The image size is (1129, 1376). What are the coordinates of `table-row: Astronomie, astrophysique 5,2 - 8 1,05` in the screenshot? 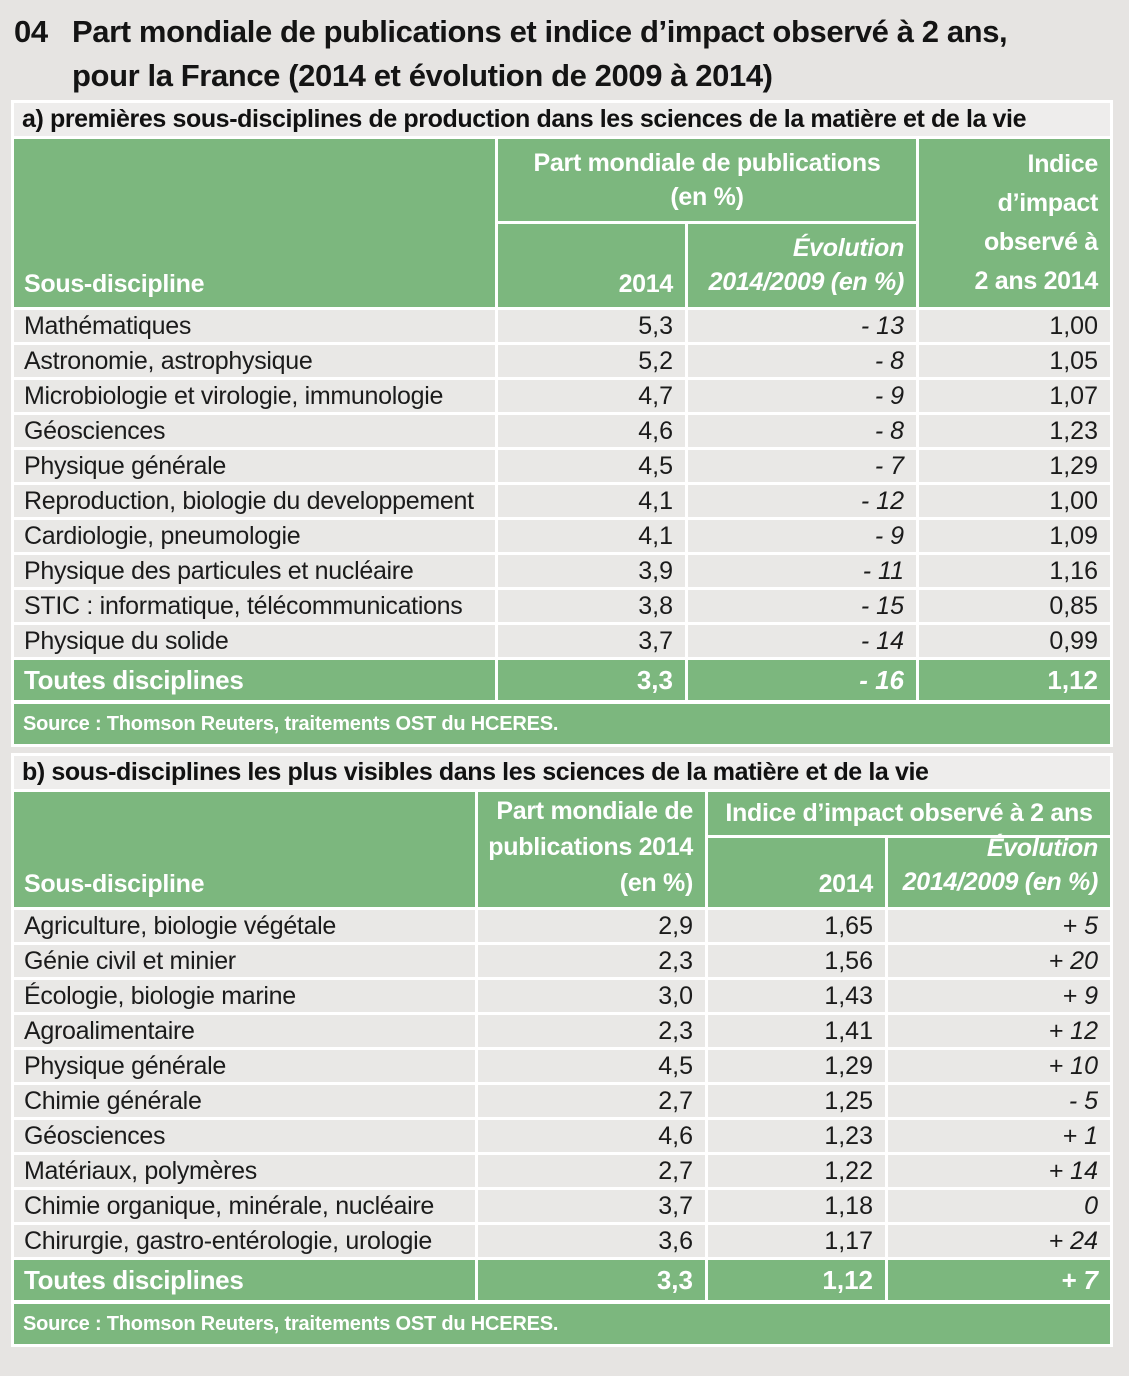 It's located at (562, 361).